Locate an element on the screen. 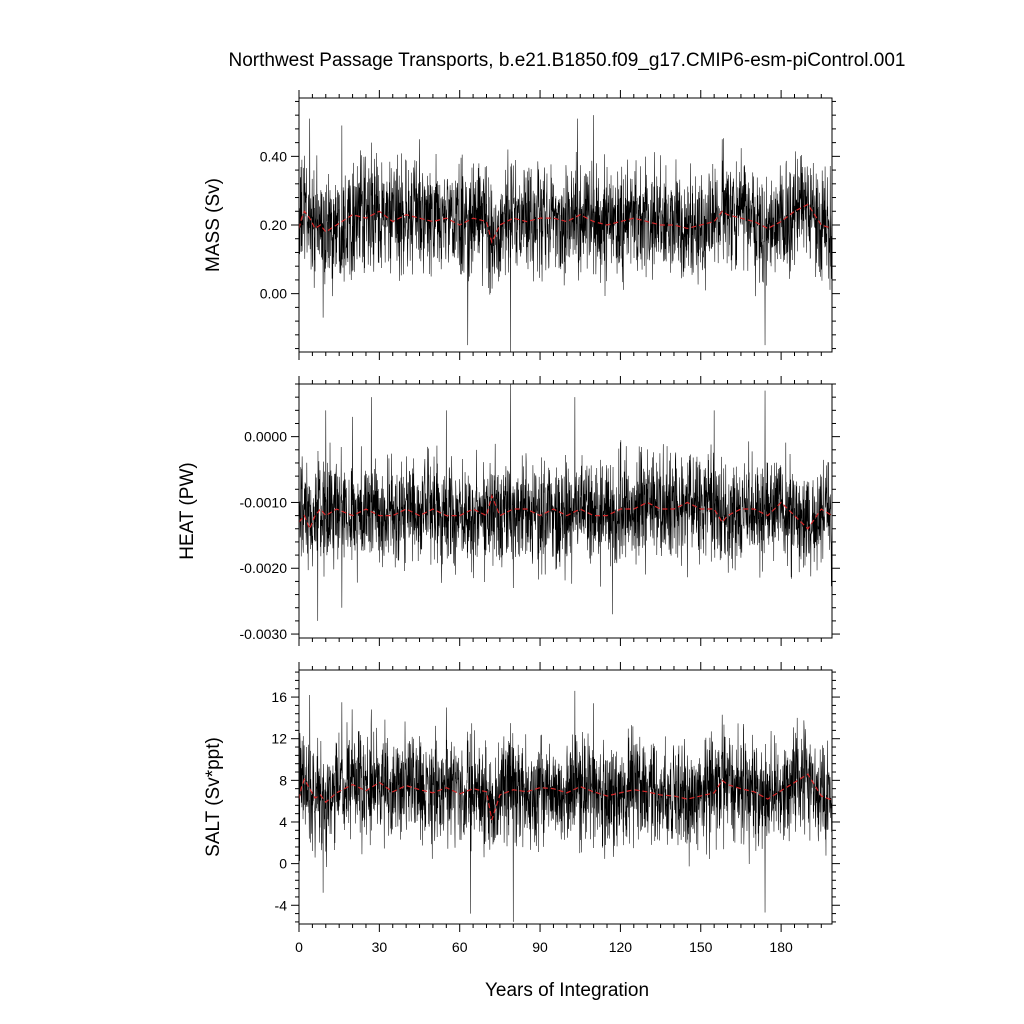 Image resolution: width=1024 pixels, height=1024 pixels. y-tick-label: -4 is located at coordinates (281, 905).